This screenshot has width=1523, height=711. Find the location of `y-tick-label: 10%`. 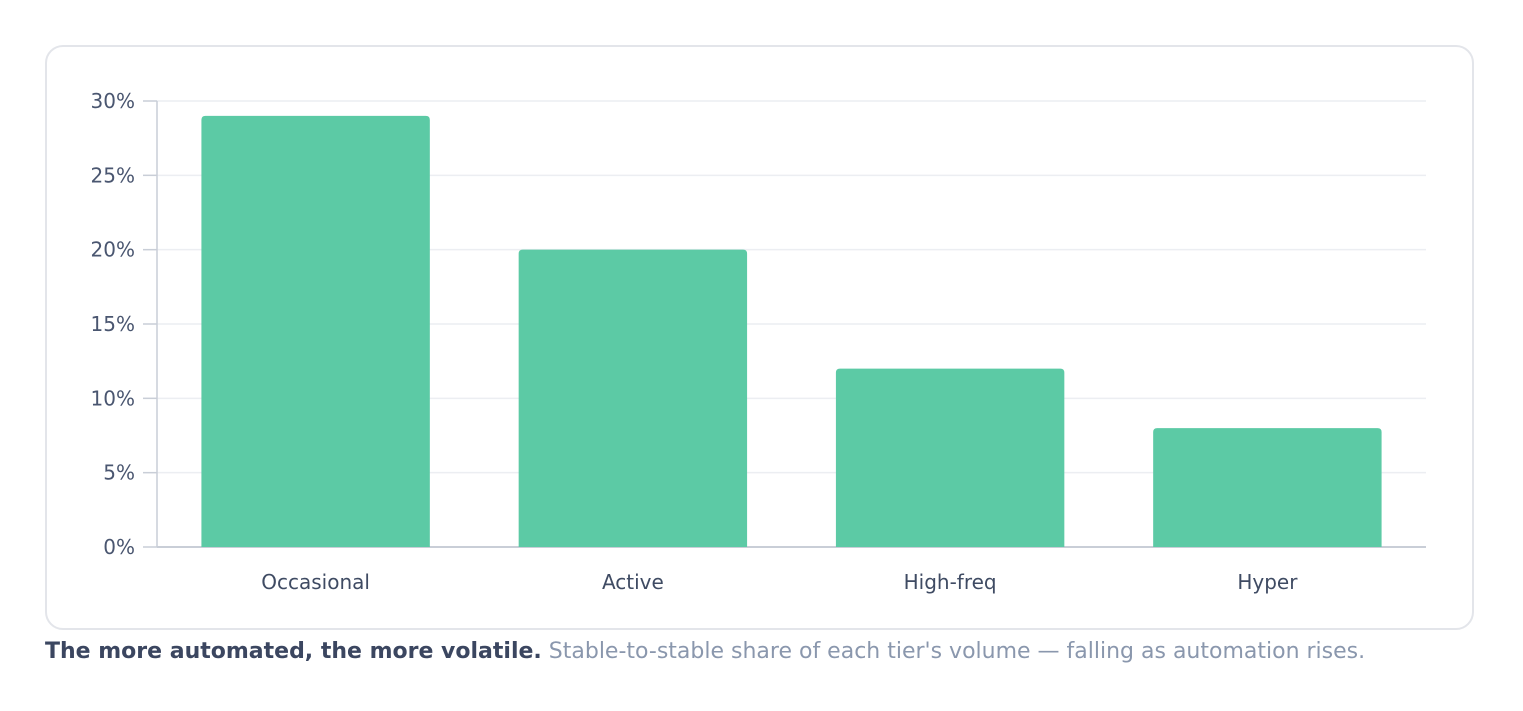

y-tick-label: 10% is located at coordinates (113, 398).